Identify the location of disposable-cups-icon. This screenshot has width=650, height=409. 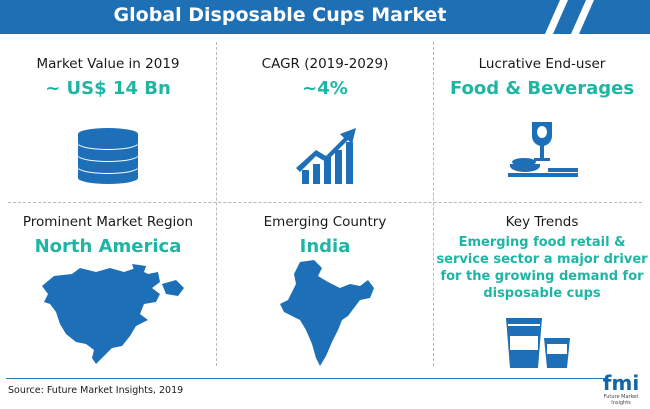
(538, 343).